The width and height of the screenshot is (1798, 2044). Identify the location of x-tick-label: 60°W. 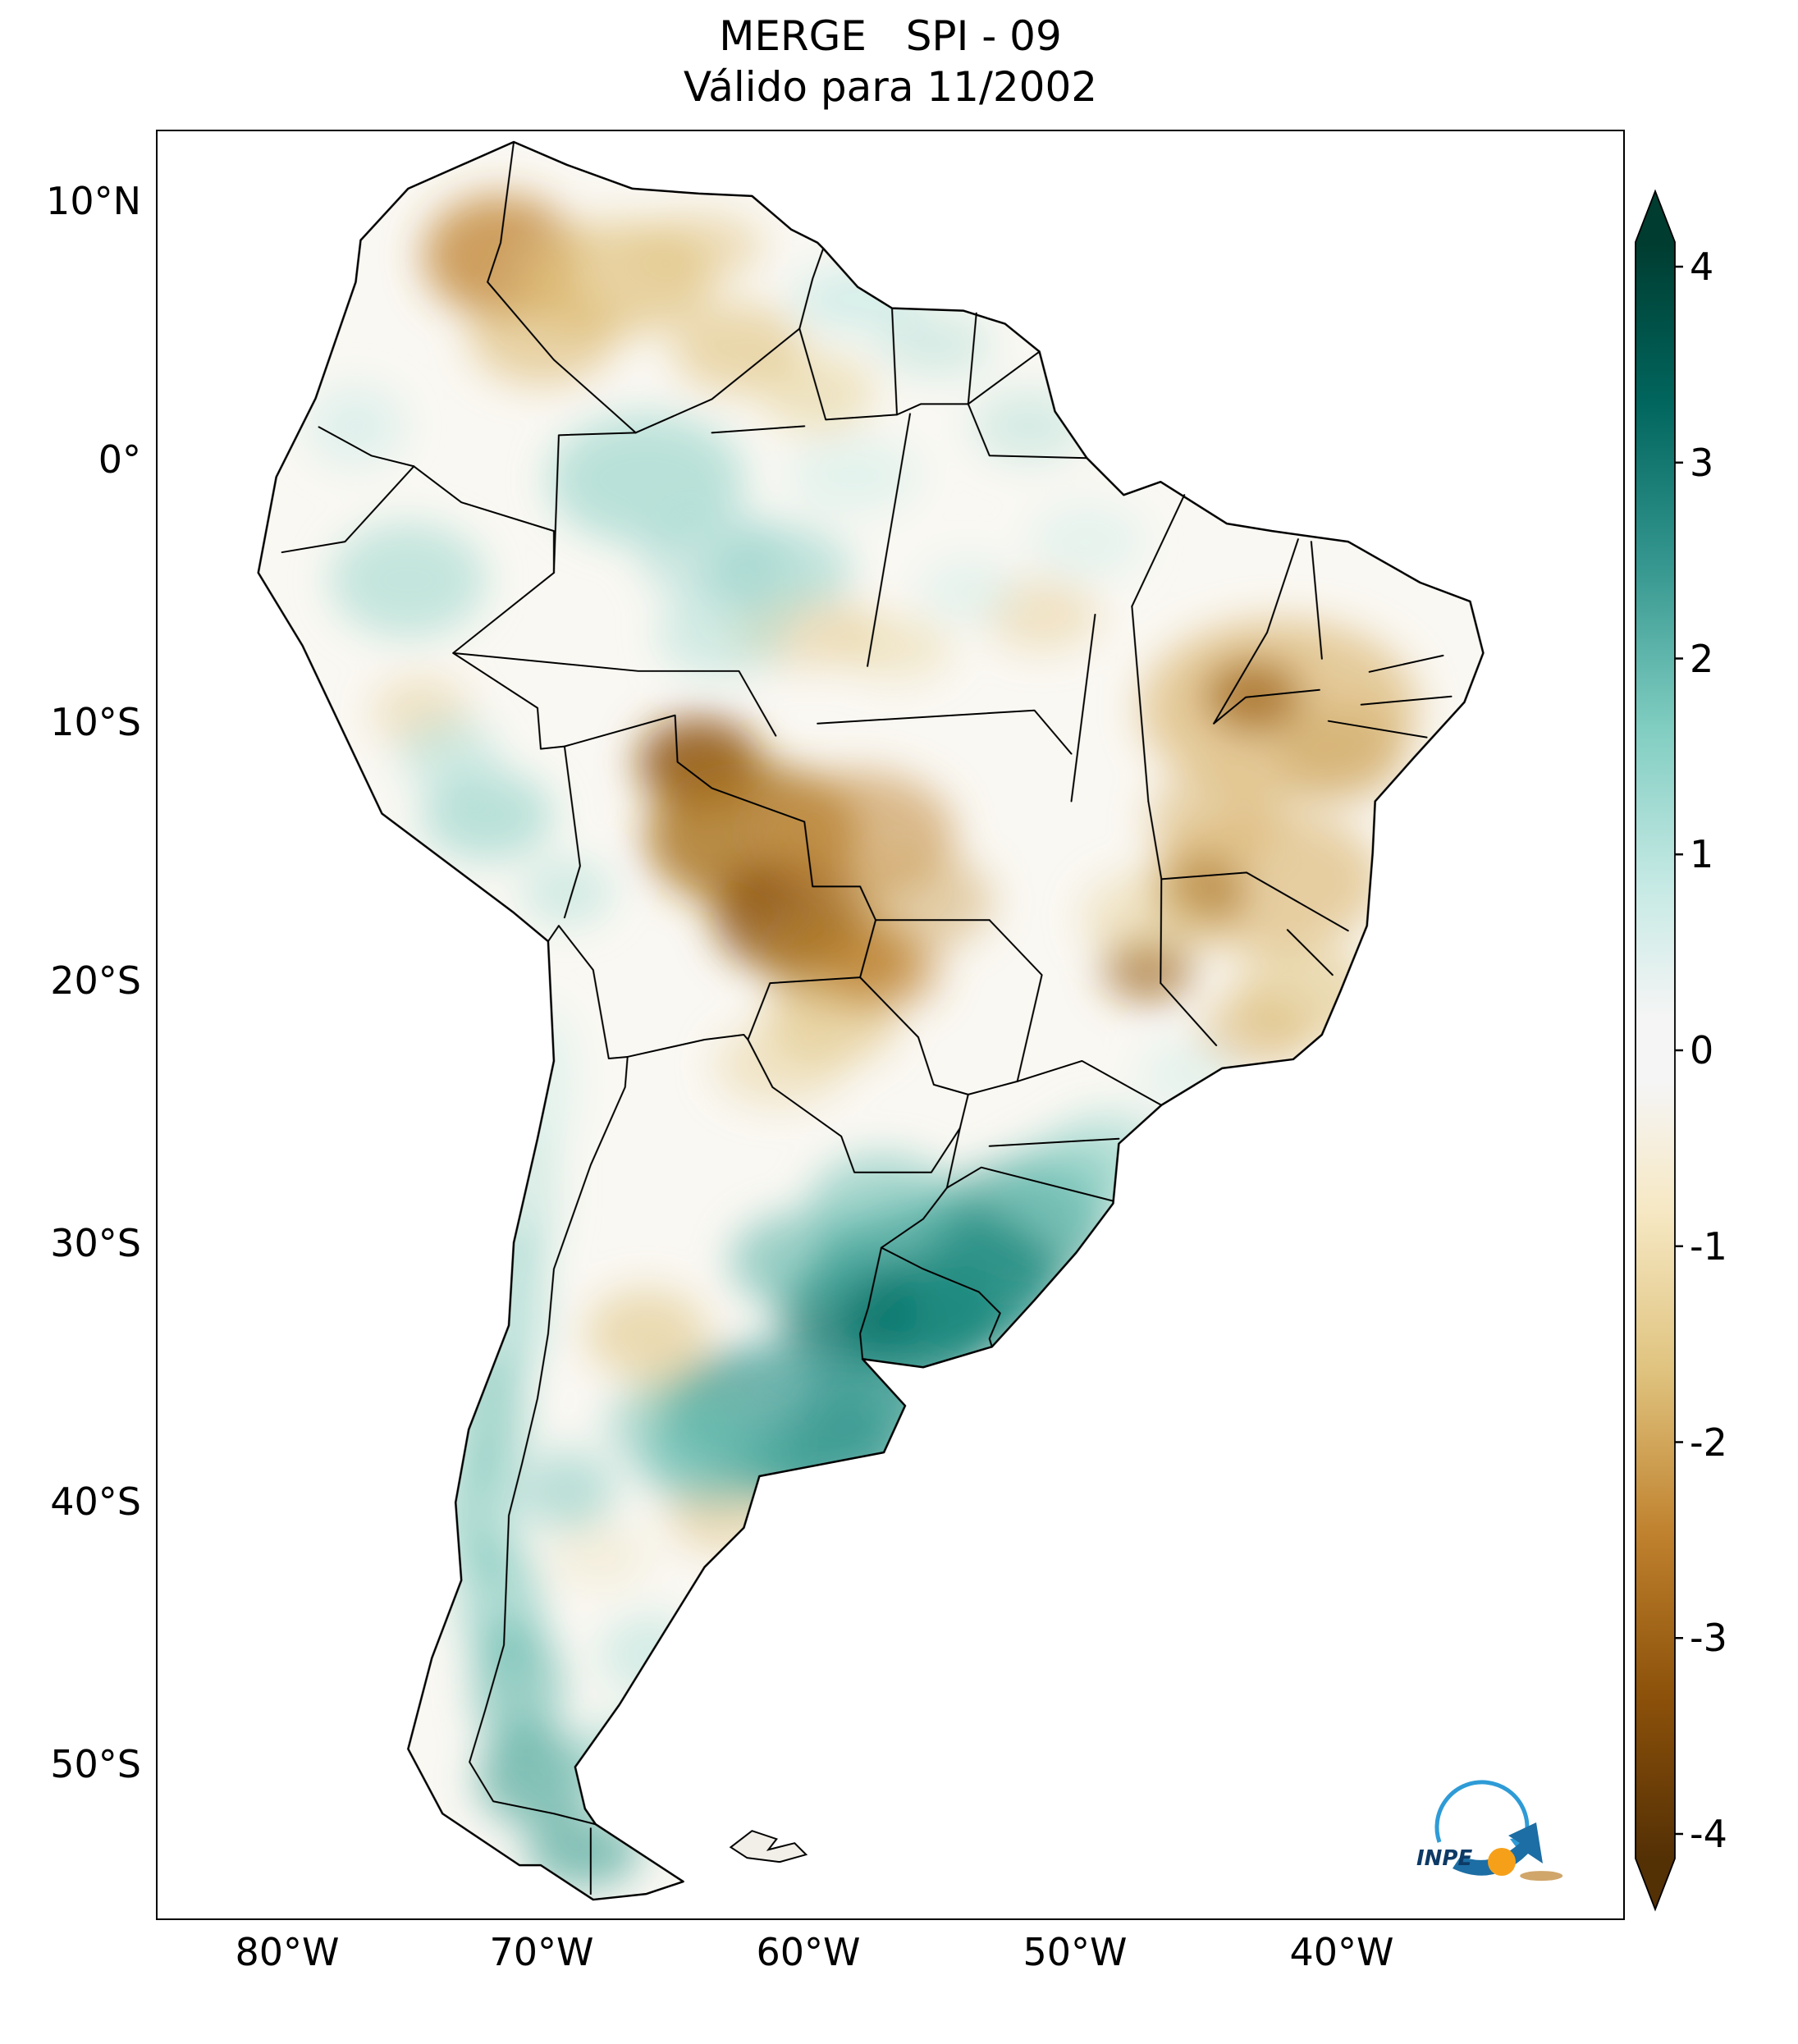
(808, 1952).